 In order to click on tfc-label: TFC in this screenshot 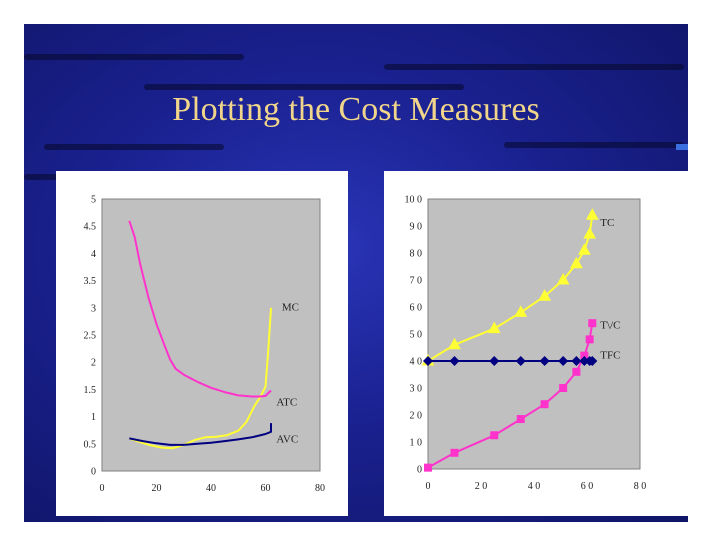, I will do `click(610, 355)`.